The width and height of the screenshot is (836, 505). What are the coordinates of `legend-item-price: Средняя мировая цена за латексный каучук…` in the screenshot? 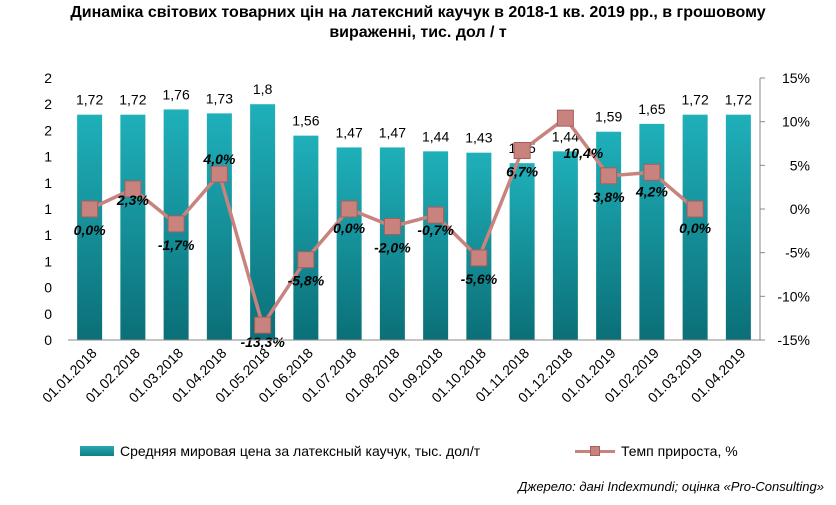 It's located at (280, 451).